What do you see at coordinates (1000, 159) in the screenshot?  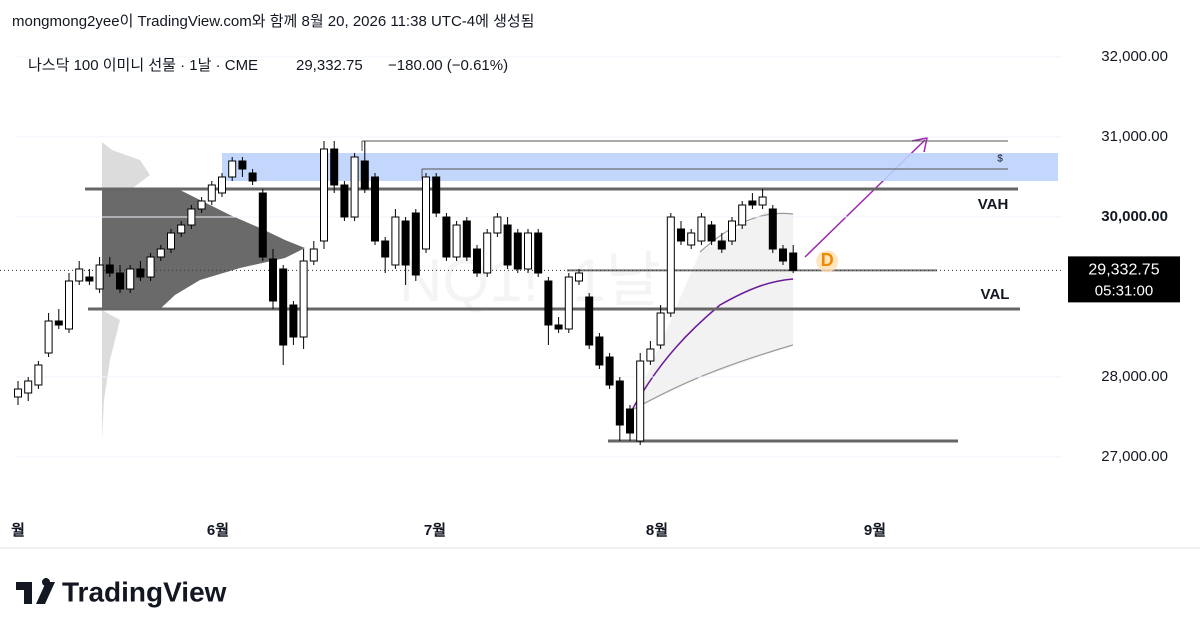 I see `zone-label: $` at bounding box center [1000, 159].